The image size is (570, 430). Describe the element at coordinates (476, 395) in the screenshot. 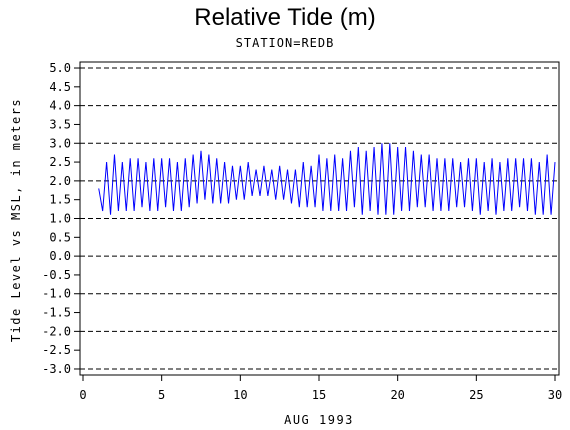

I see `x-tick-label: 25` at that location.